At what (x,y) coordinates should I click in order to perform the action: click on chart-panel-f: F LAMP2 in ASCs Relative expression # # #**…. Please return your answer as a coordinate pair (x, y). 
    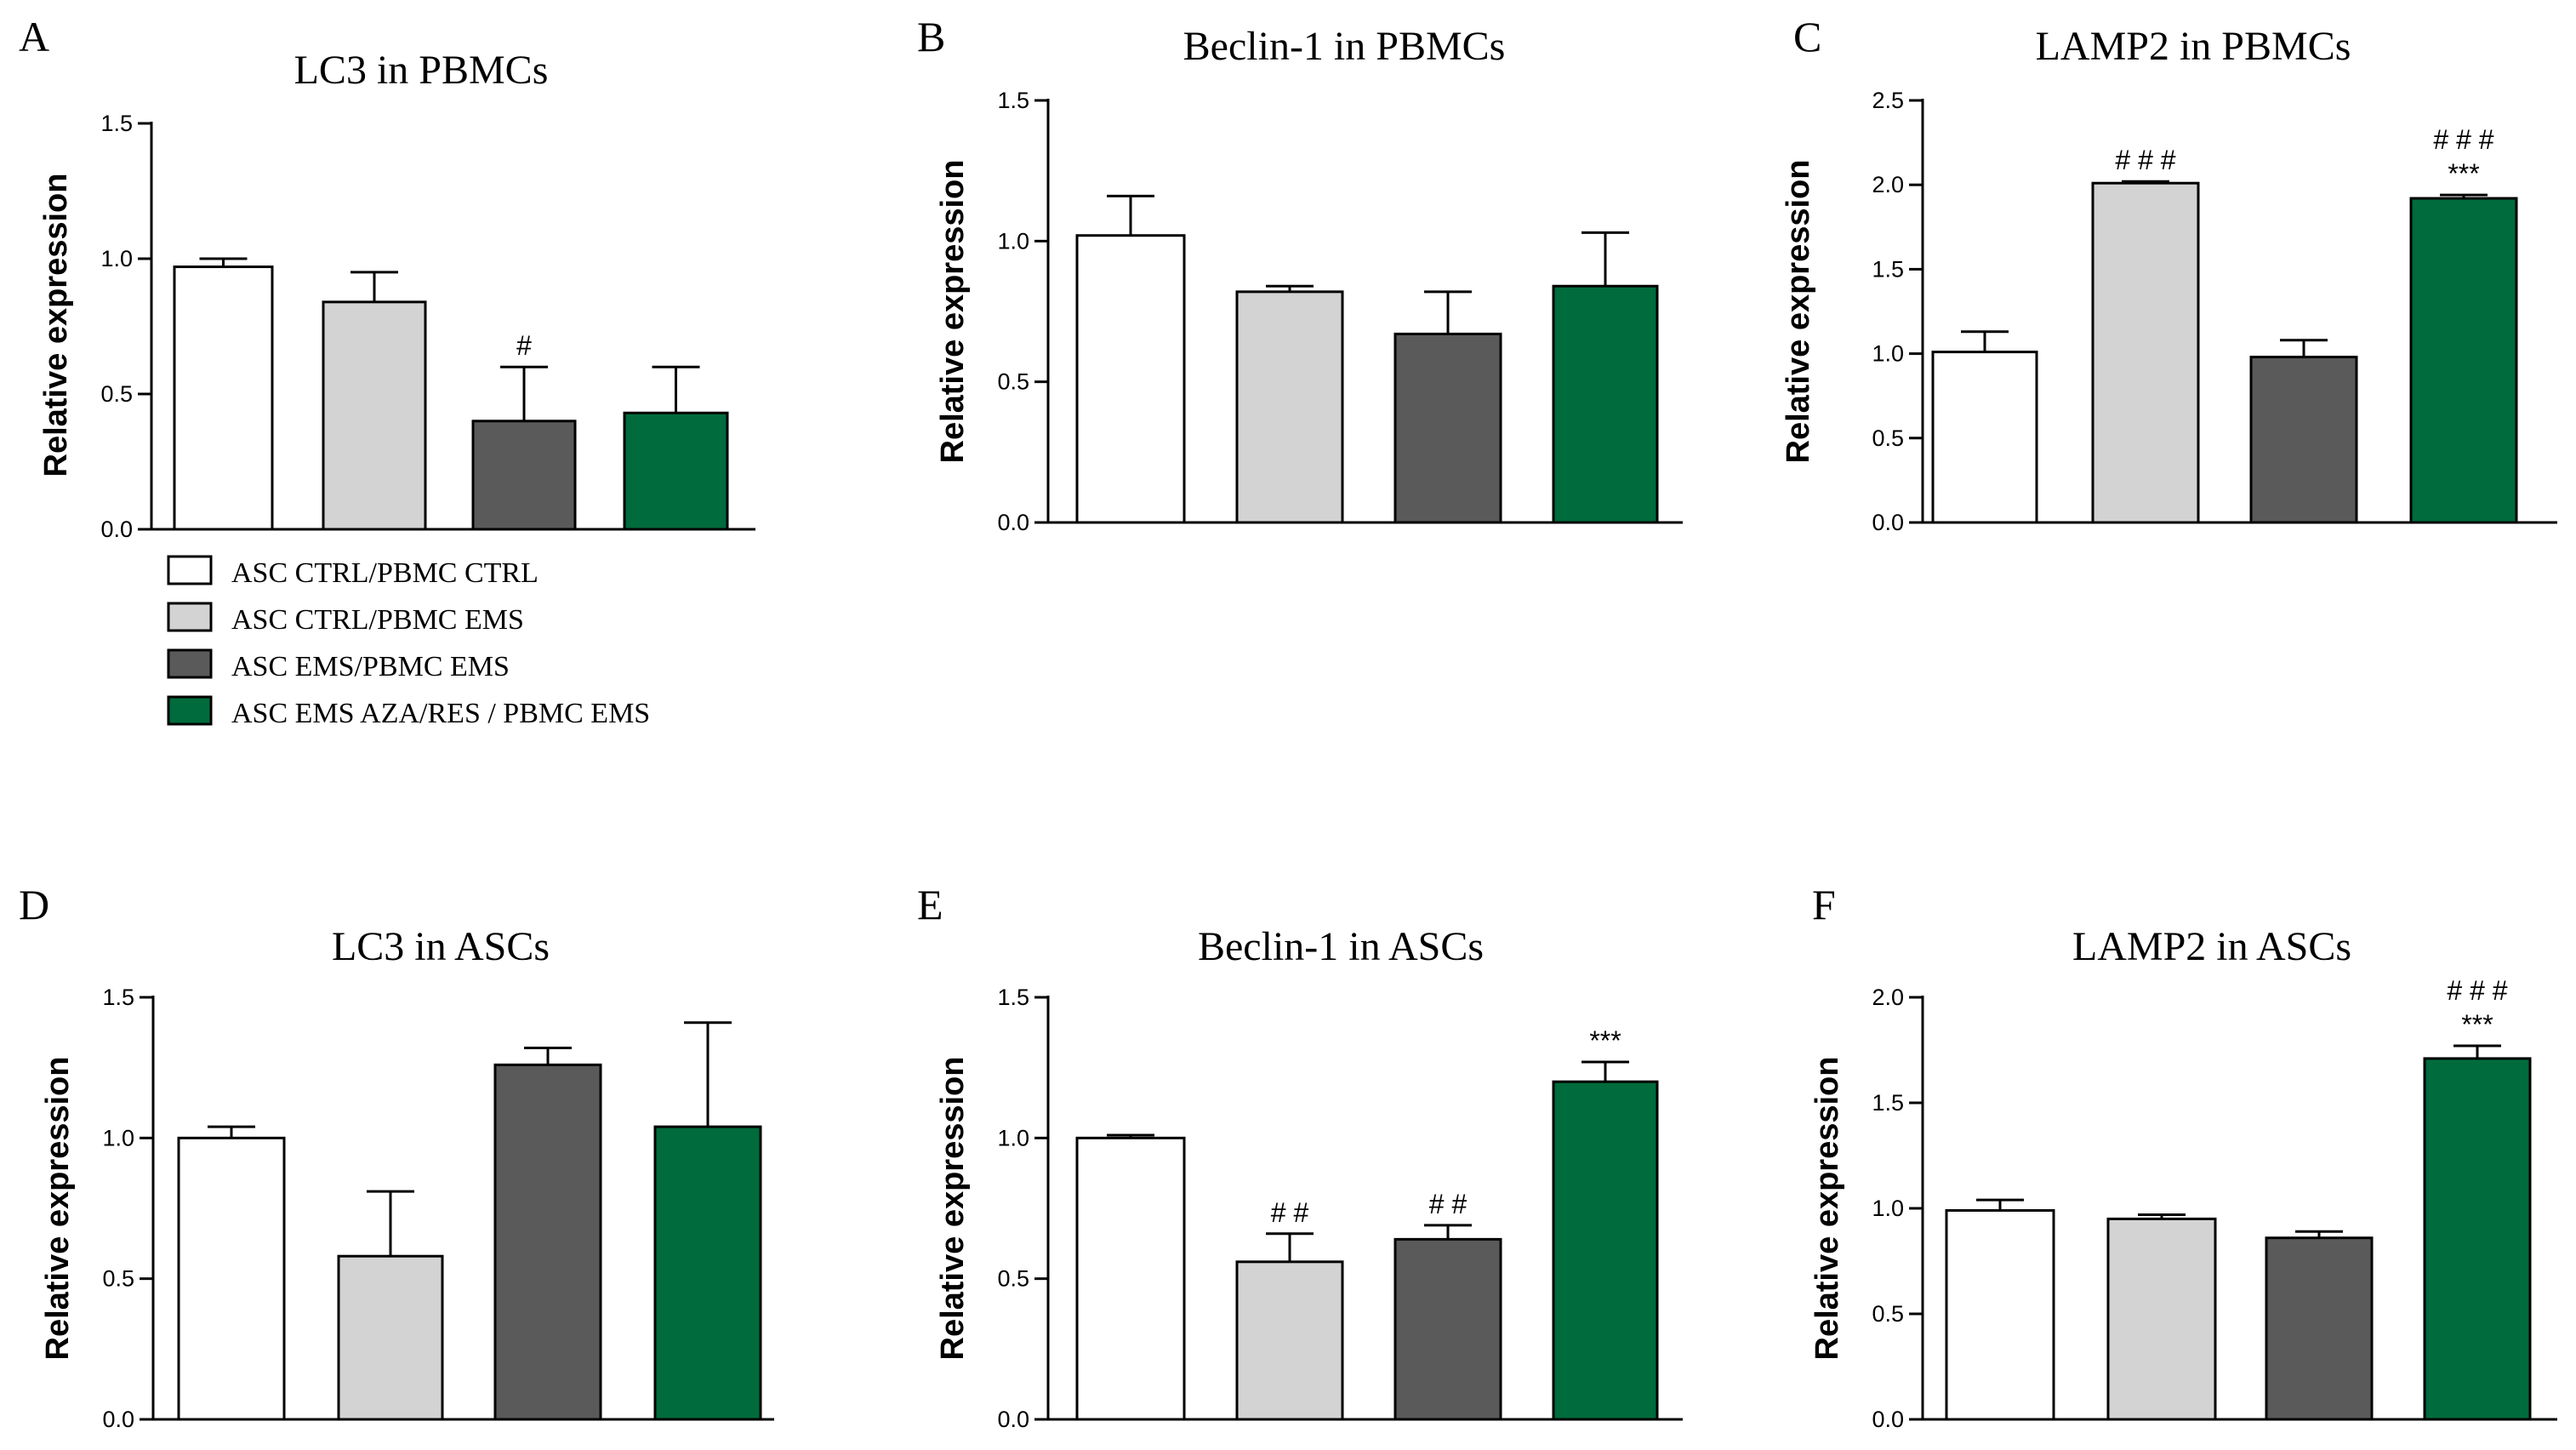
    Looking at the image, I should click on (2183, 1156).